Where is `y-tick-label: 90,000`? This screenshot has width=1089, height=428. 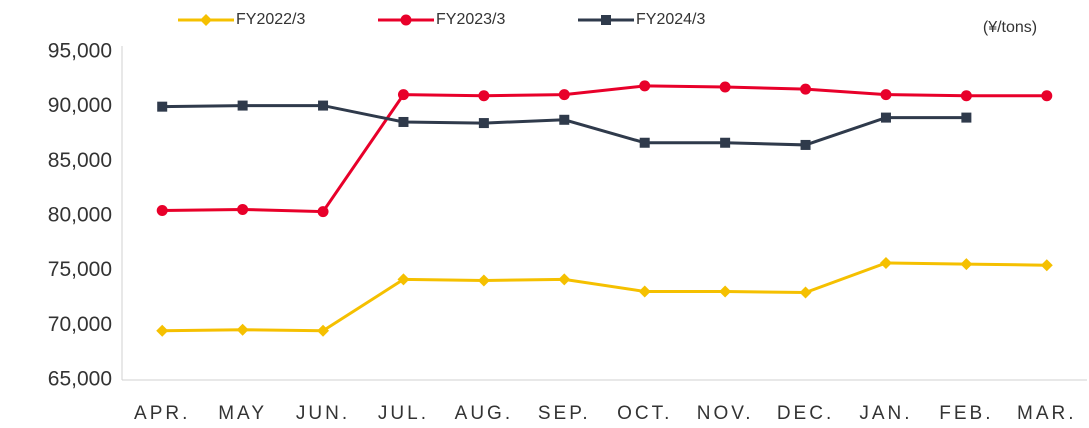 y-tick-label: 90,000 is located at coordinates (80, 105).